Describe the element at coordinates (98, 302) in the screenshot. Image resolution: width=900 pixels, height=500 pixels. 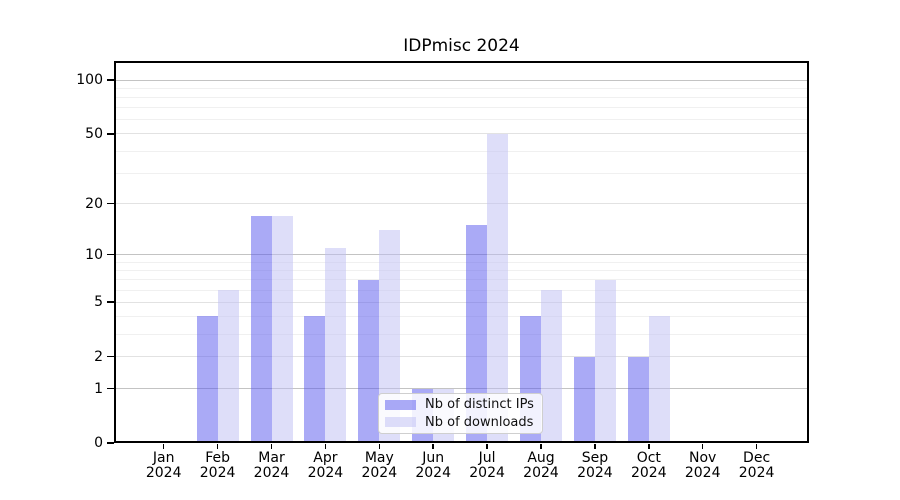
I see `y-tick-label: 5` at that location.